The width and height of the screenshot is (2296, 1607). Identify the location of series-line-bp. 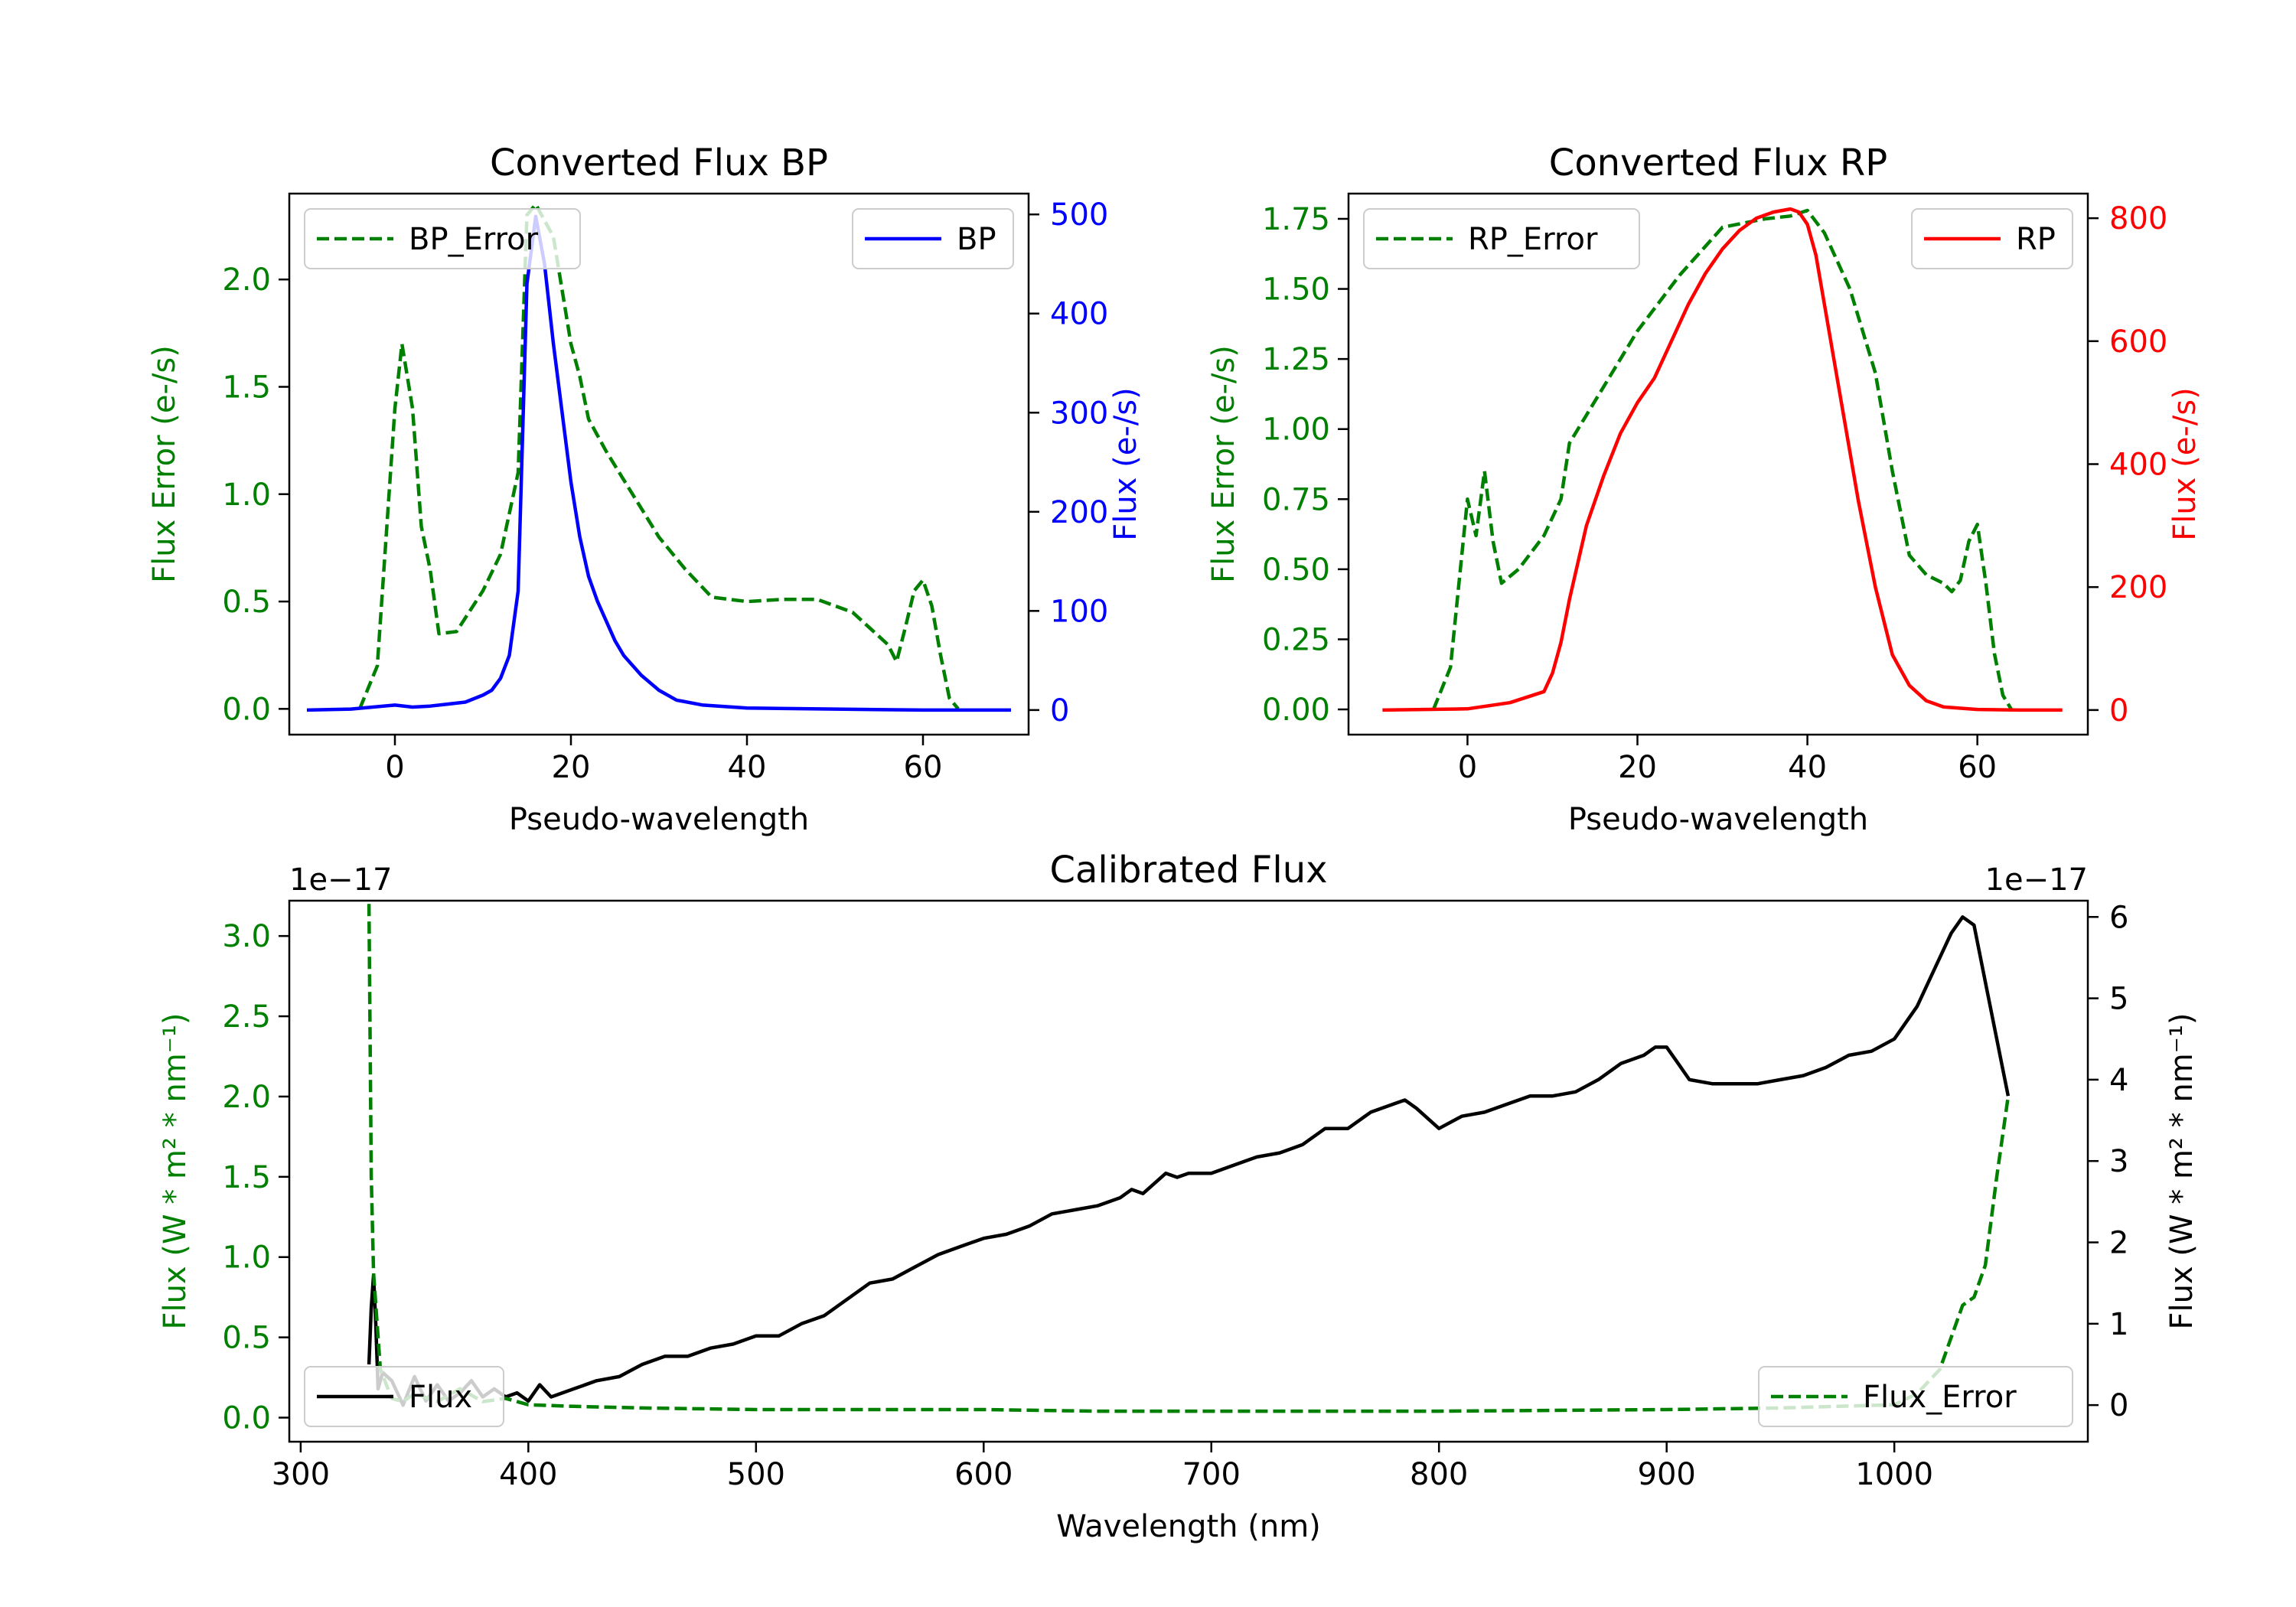
(658, 463).